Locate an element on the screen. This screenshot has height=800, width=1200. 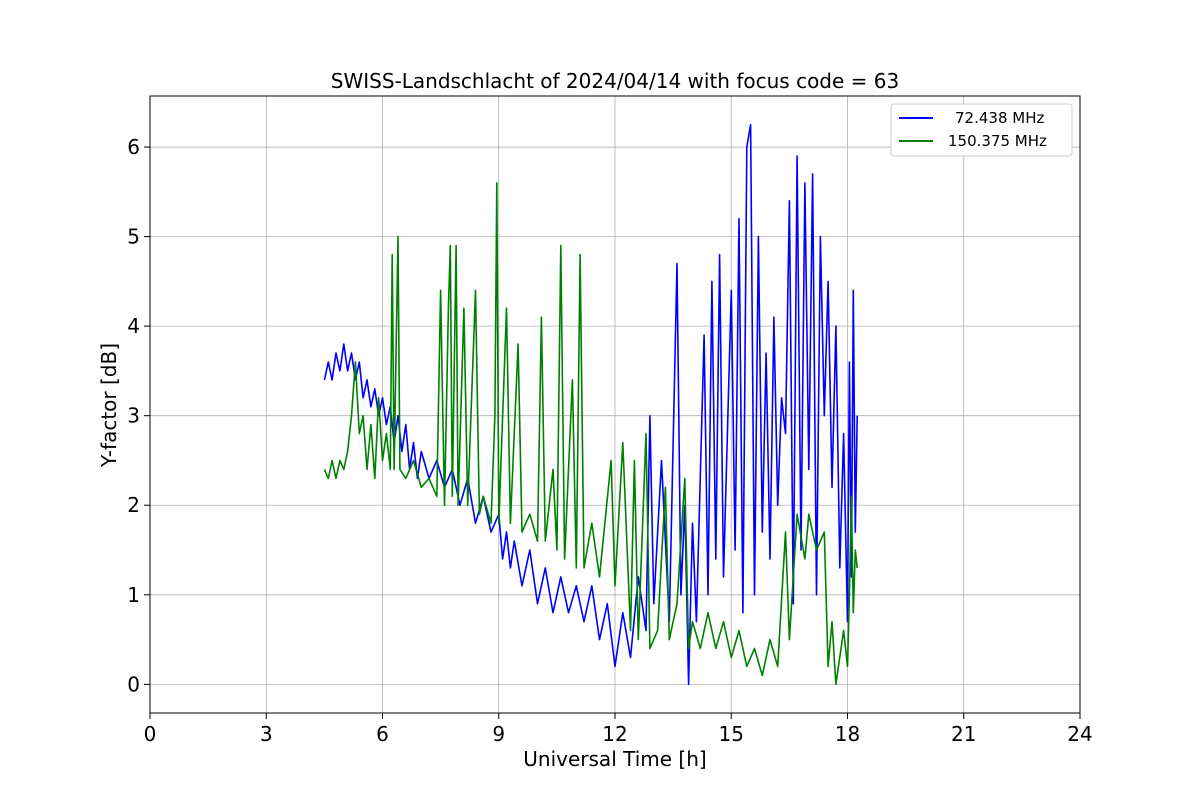
x-tick-label: 18 is located at coordinates (847, 734).